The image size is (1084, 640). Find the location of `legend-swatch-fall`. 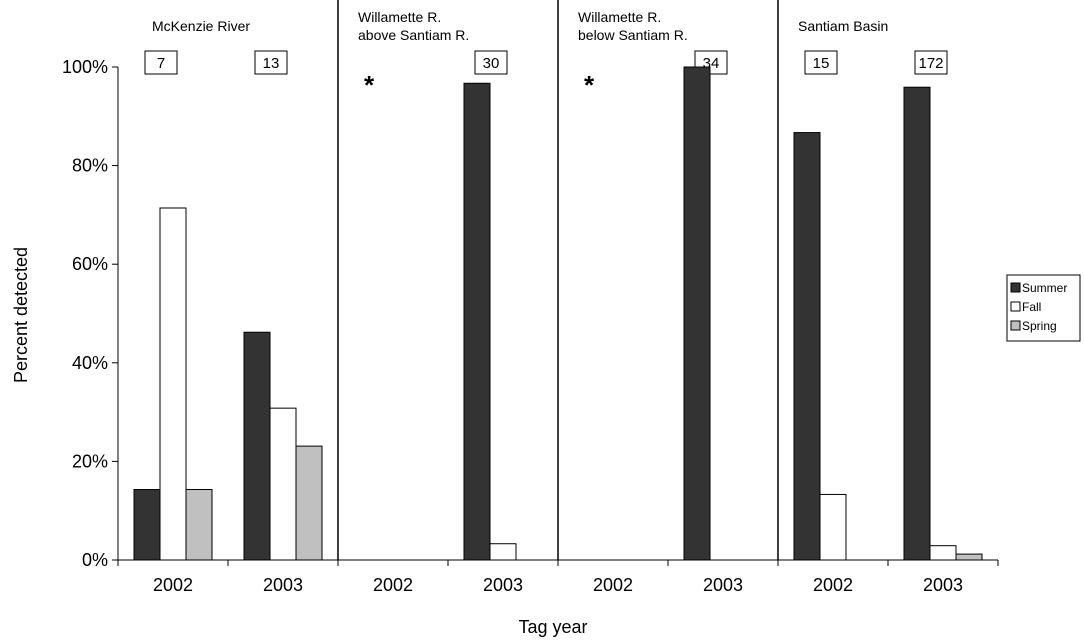

legend-swatch-fall is located at coordinates (1015, 306).